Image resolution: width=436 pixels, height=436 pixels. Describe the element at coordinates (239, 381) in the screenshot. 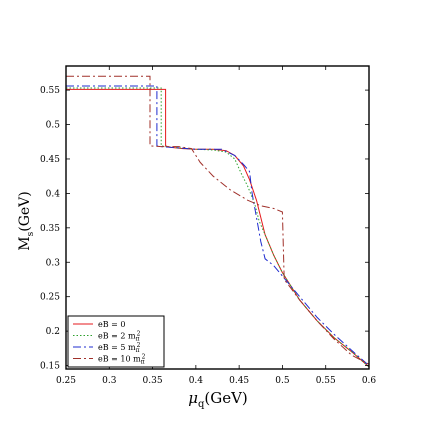

I see `x-tick-label: 0.45` at that location.